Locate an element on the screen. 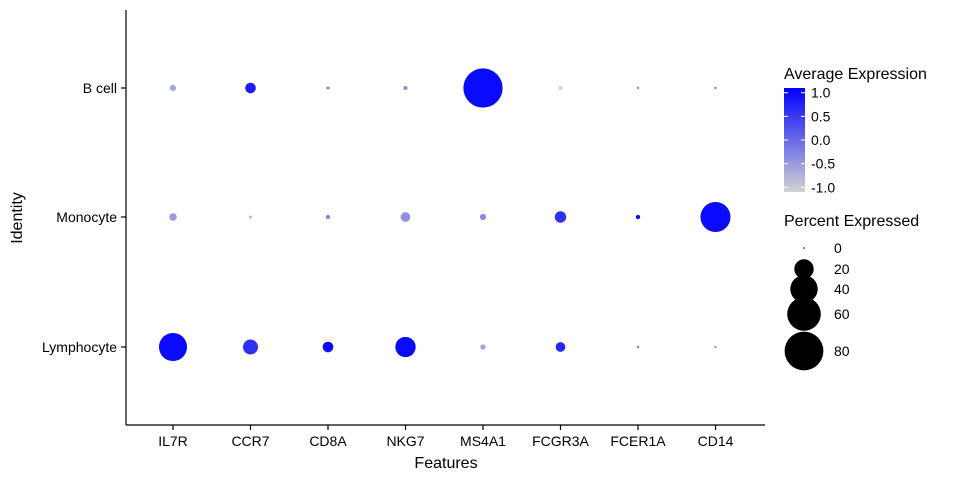  dot-monocyte-fcer1a is located at coordinates (638, 217).